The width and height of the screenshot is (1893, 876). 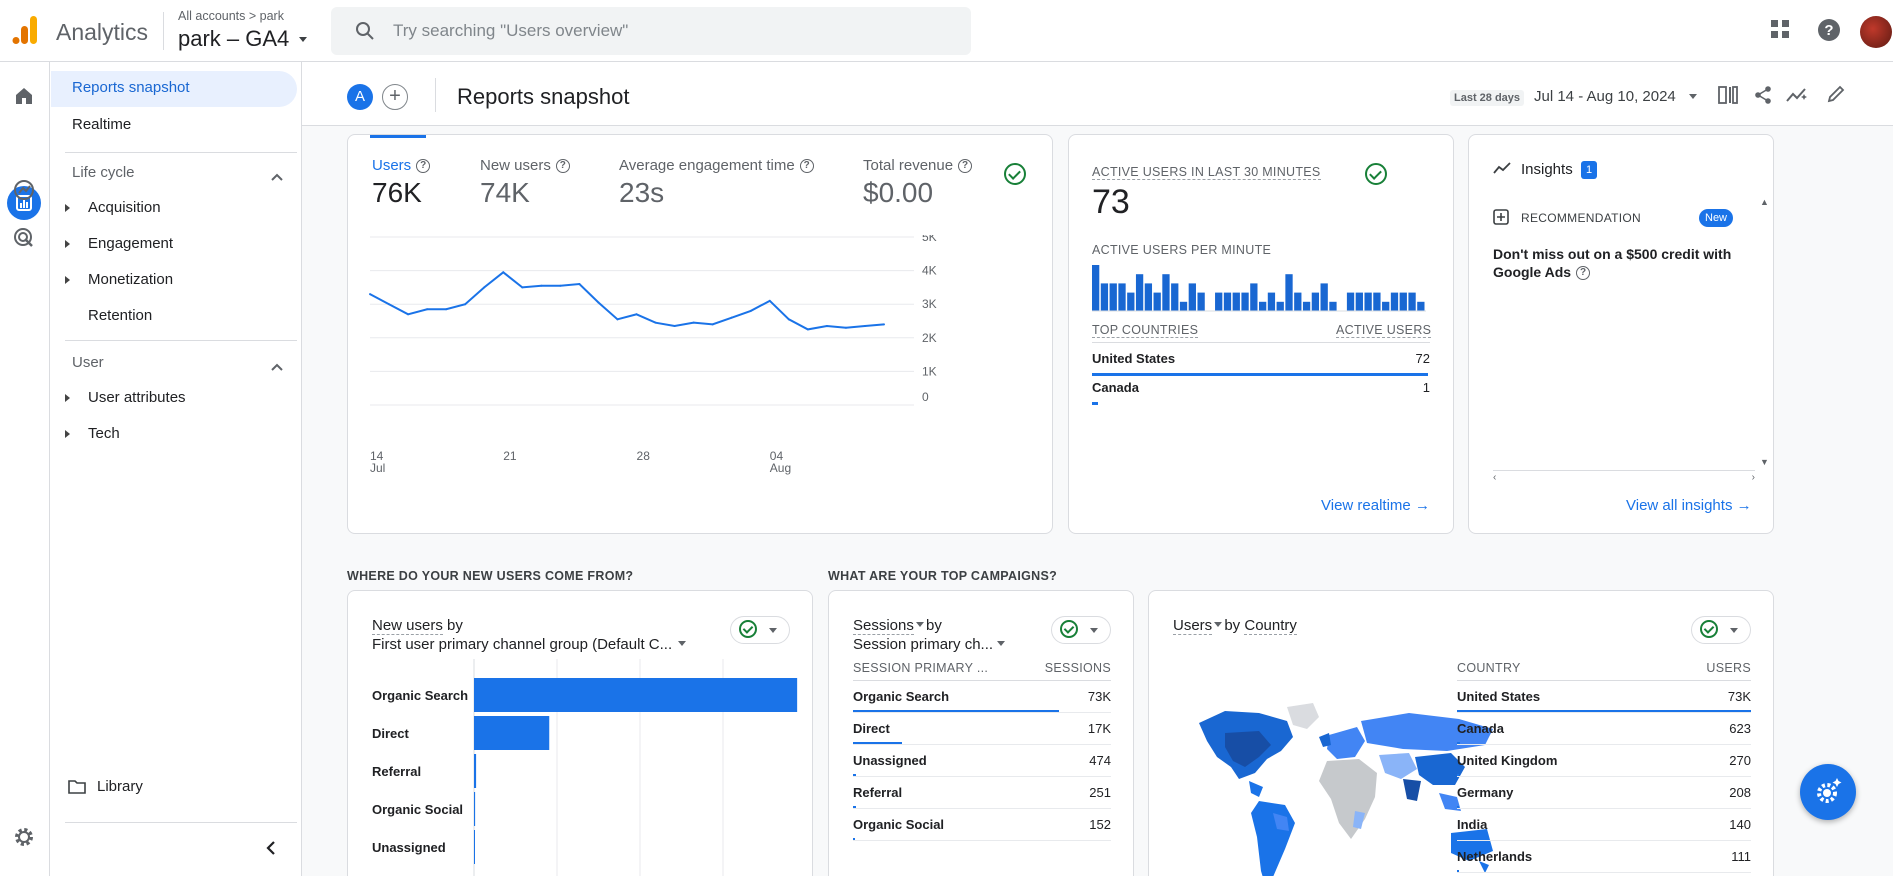 What do you see at coordinates (982, 729) in the screenshot?
I see `table-row: Direct 17K` at bounding box center [982, 729].